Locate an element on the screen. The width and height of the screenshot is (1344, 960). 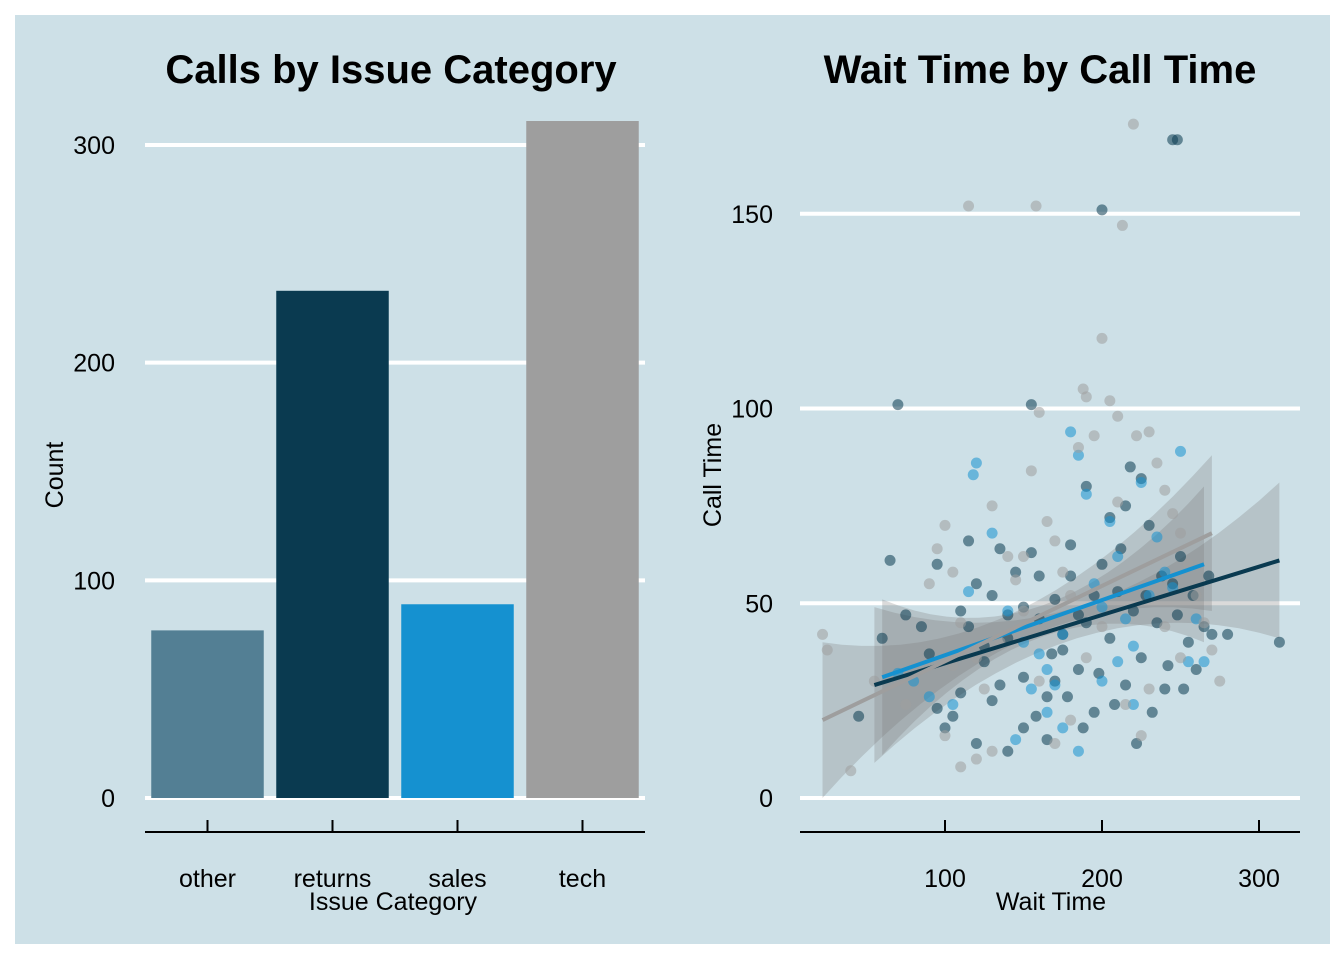
bar-chart-x-axis-title: Issue Category is located at coordinates (393, 902).